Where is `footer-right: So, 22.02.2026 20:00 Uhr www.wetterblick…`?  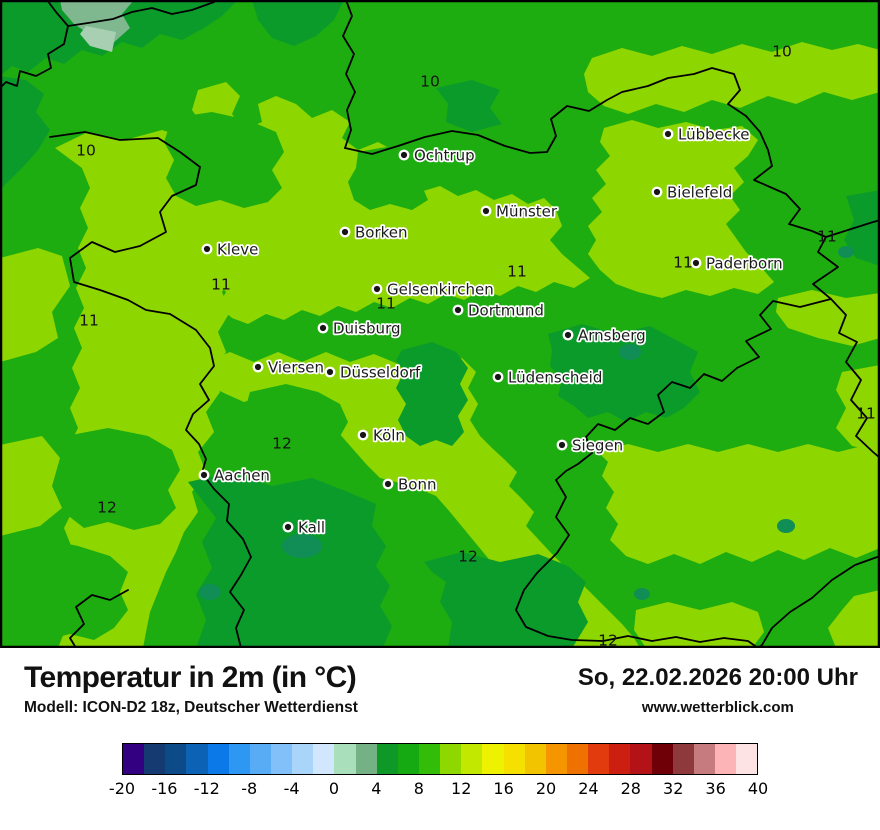 footer-right: So, 22.02.2026 20:00 Uhr www.wetterblick… is located at coordinates (718, 690).